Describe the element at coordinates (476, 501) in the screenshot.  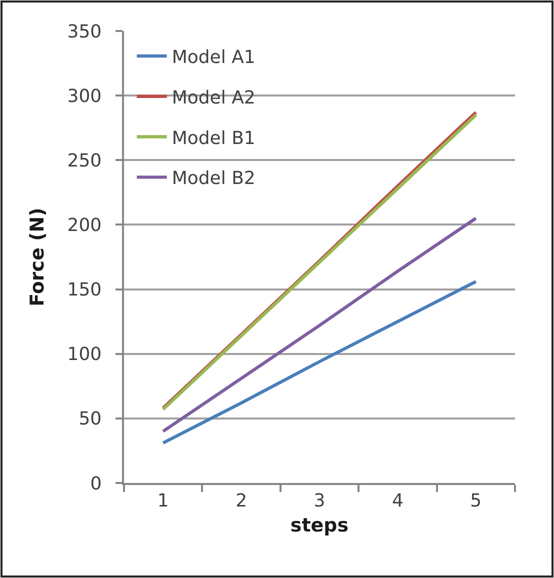
I see `x-tick-label: 5` at that location.